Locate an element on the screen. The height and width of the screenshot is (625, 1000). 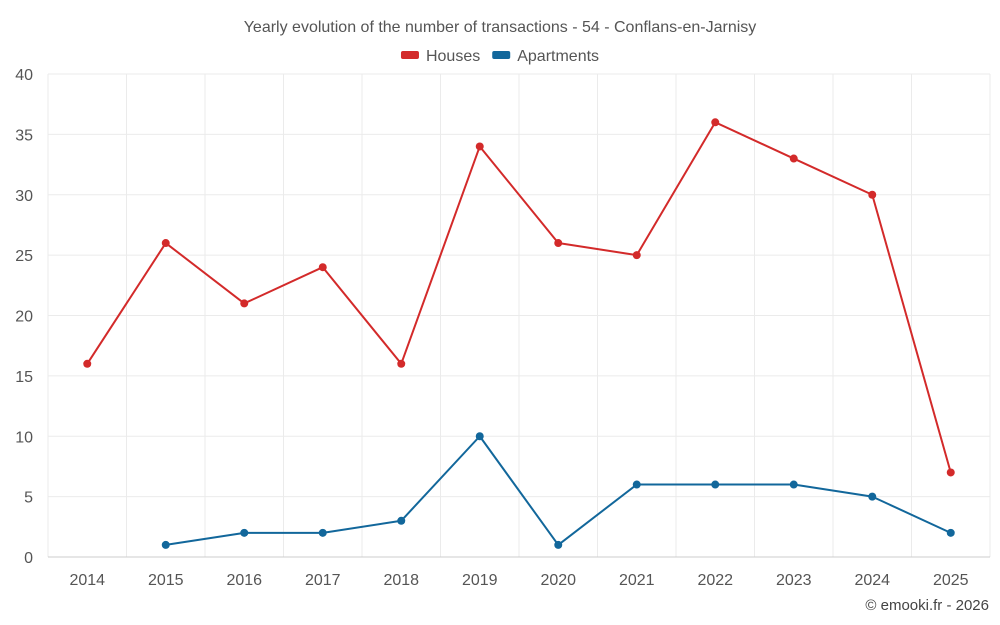
x-tick-label-2022: 2022 is located at coordinates (715, 580).